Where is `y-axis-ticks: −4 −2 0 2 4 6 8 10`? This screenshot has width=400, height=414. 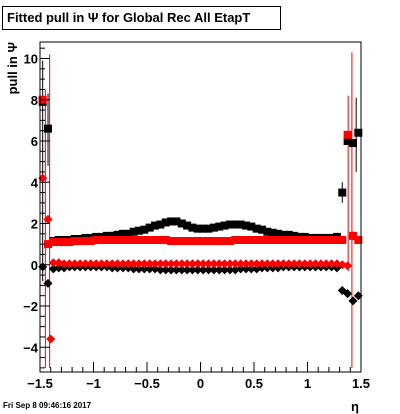
y-axis-ticks: −4 −2 0 2 4 6 8 10 is located at coordinates (36, 208).